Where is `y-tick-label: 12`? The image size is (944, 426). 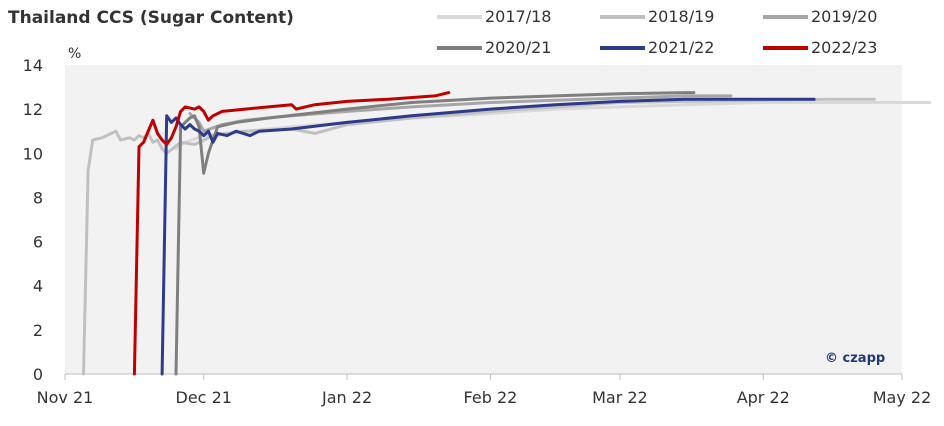 y-tick-label: 12 is located at coordinates (33, 109).